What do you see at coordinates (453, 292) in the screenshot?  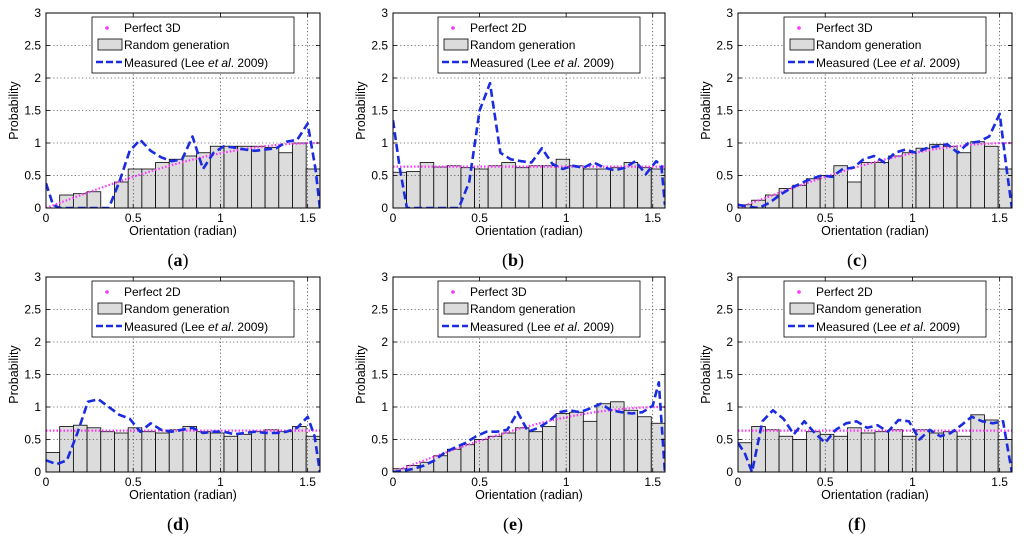 I see `legend-perfect-marker` at bounding box center [453, 292].